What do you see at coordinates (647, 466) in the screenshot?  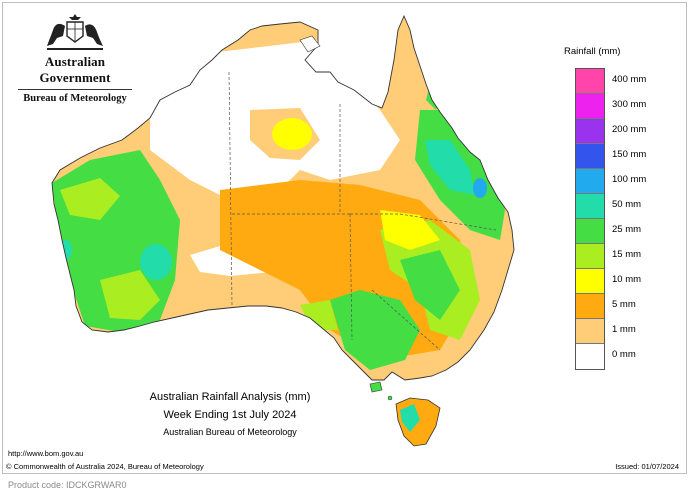 I see `issued-date: Issued: 01/07/2024` at bounding box center [647, 466].